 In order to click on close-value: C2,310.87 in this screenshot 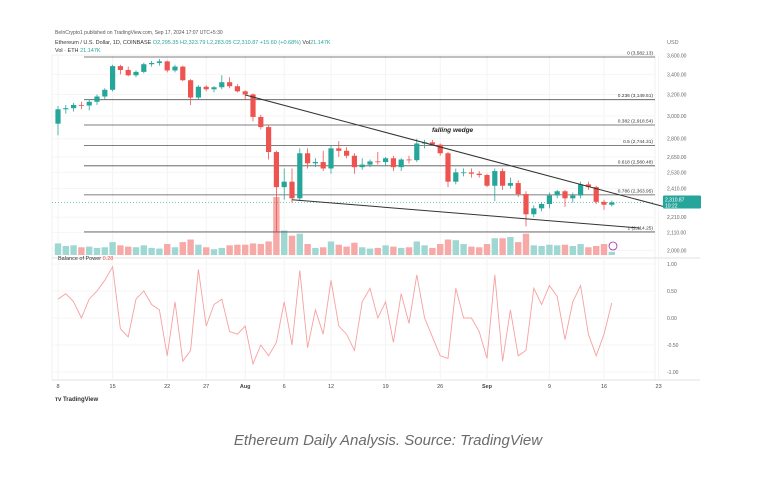, I will do `click(245, 43)`.